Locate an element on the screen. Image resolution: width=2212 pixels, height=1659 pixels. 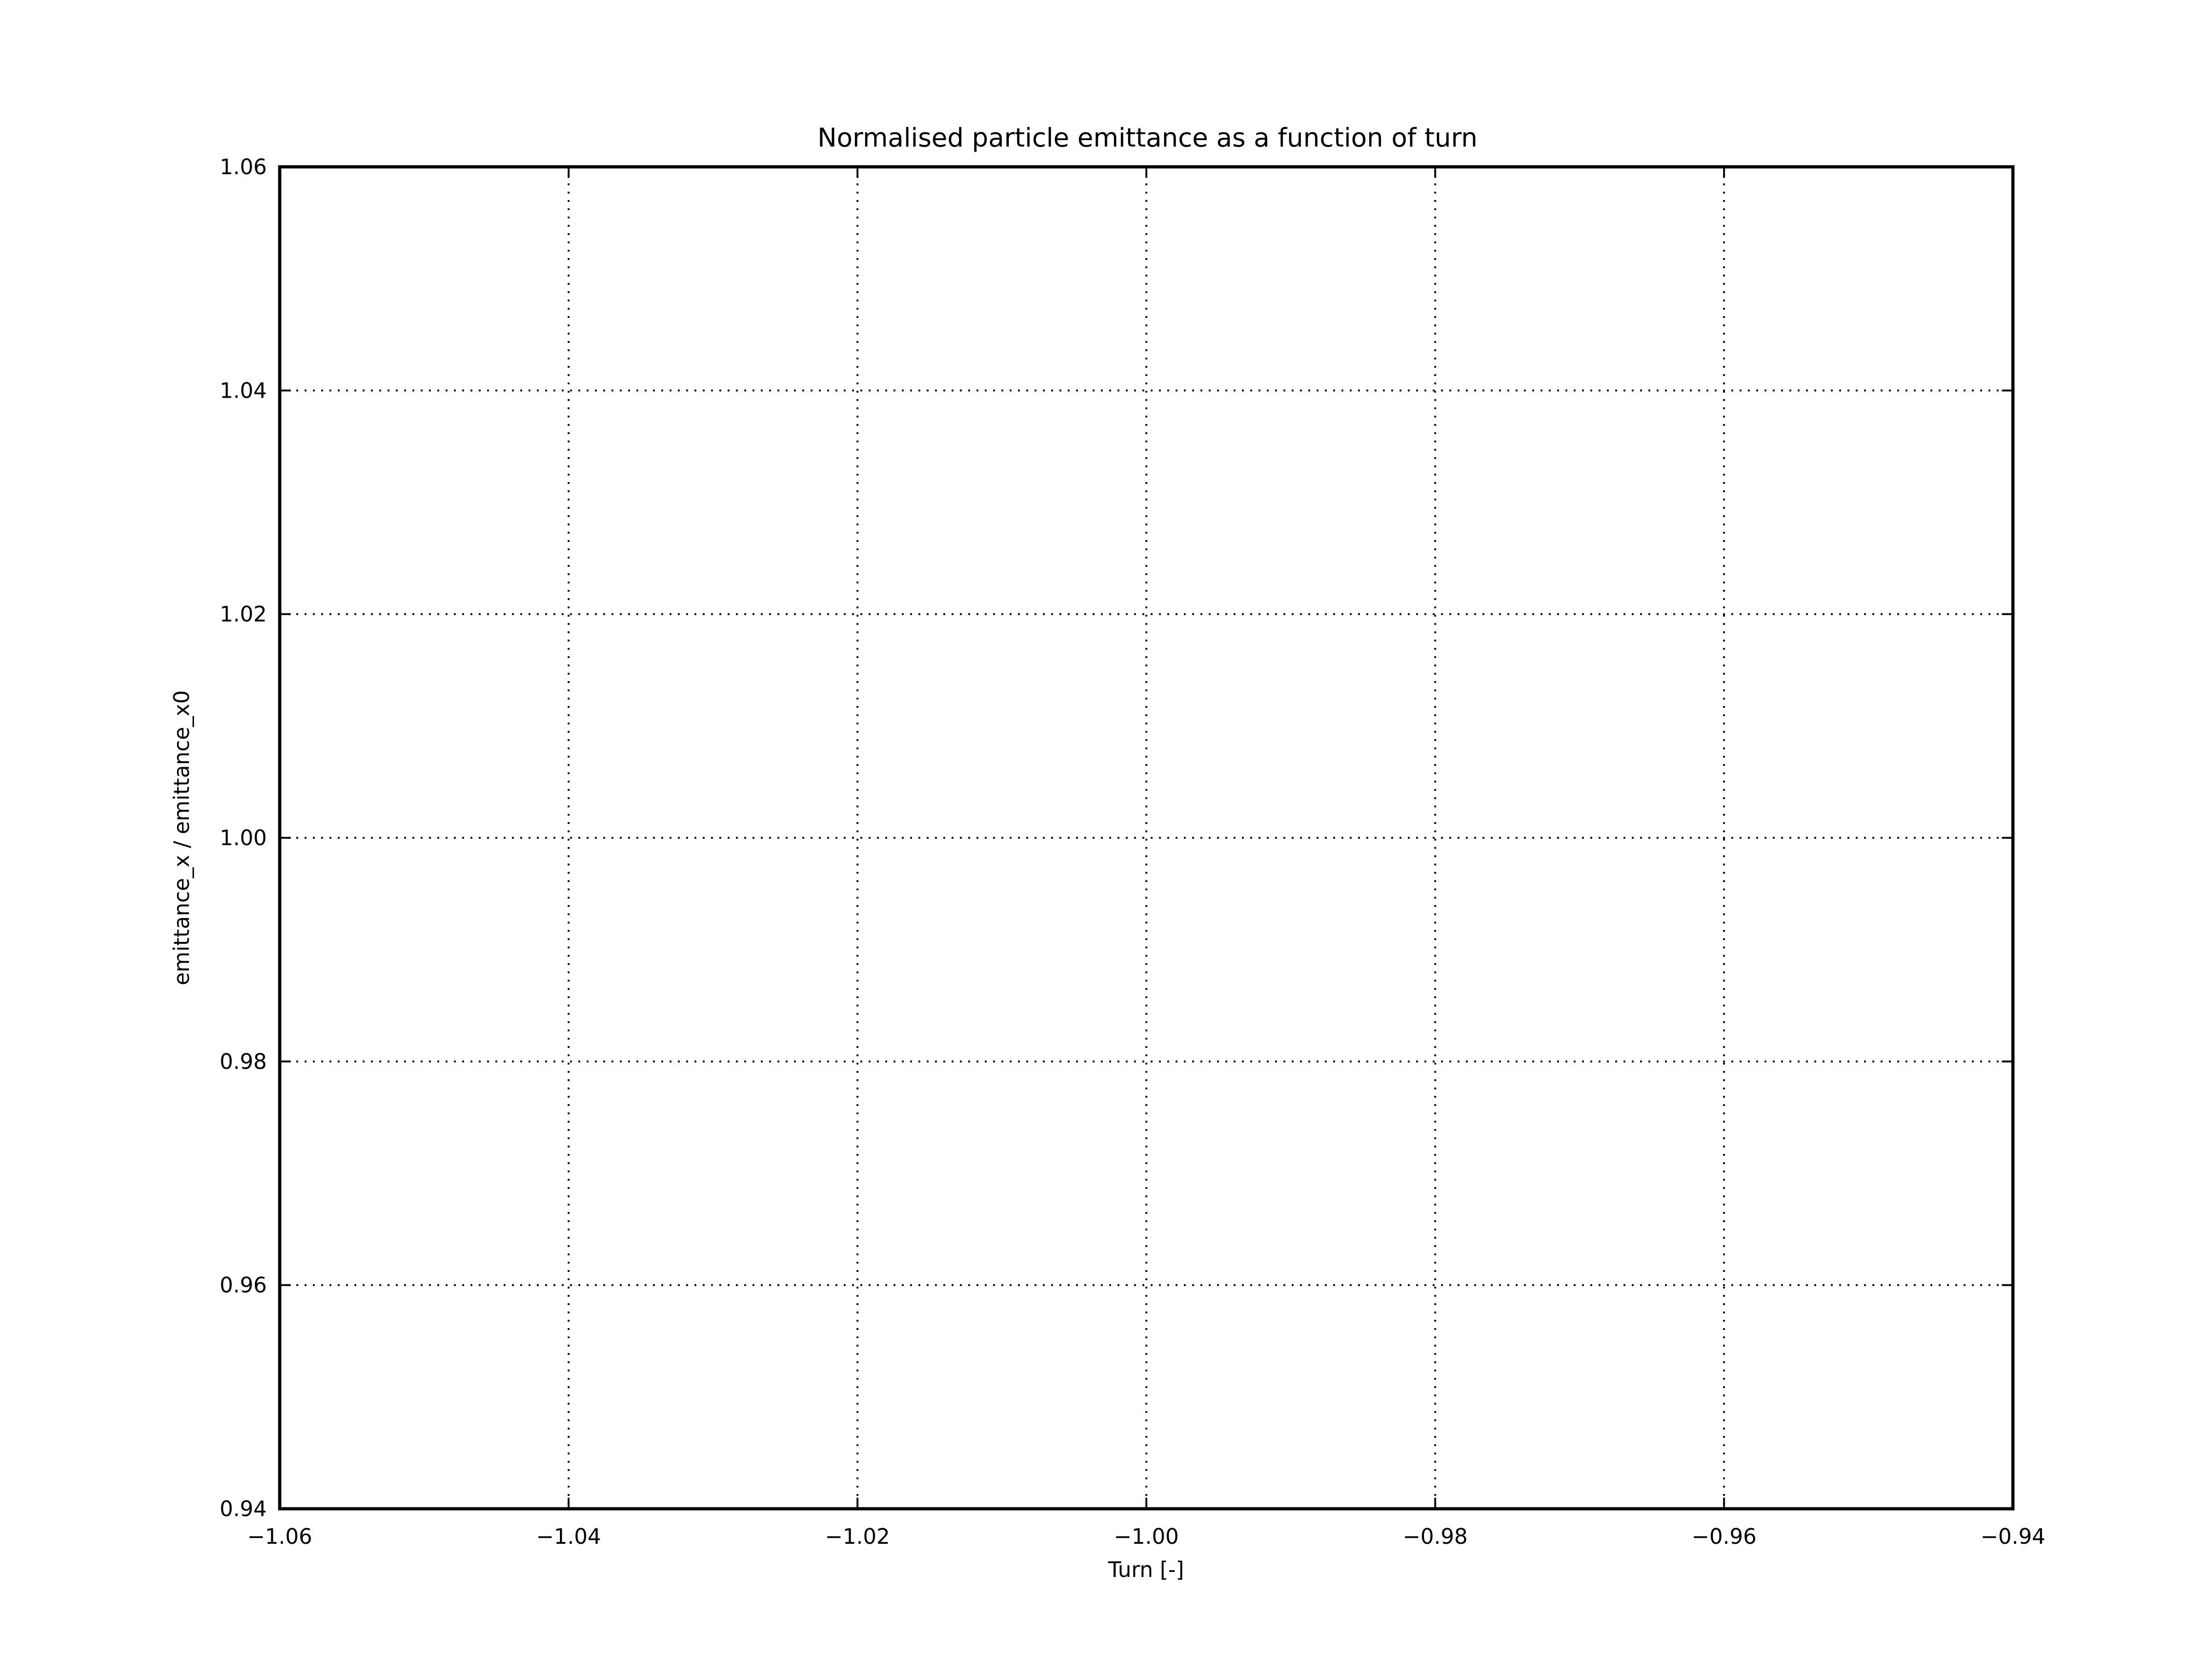
x-tick-label: −0.94 is located at coordinates (2013, 1536).